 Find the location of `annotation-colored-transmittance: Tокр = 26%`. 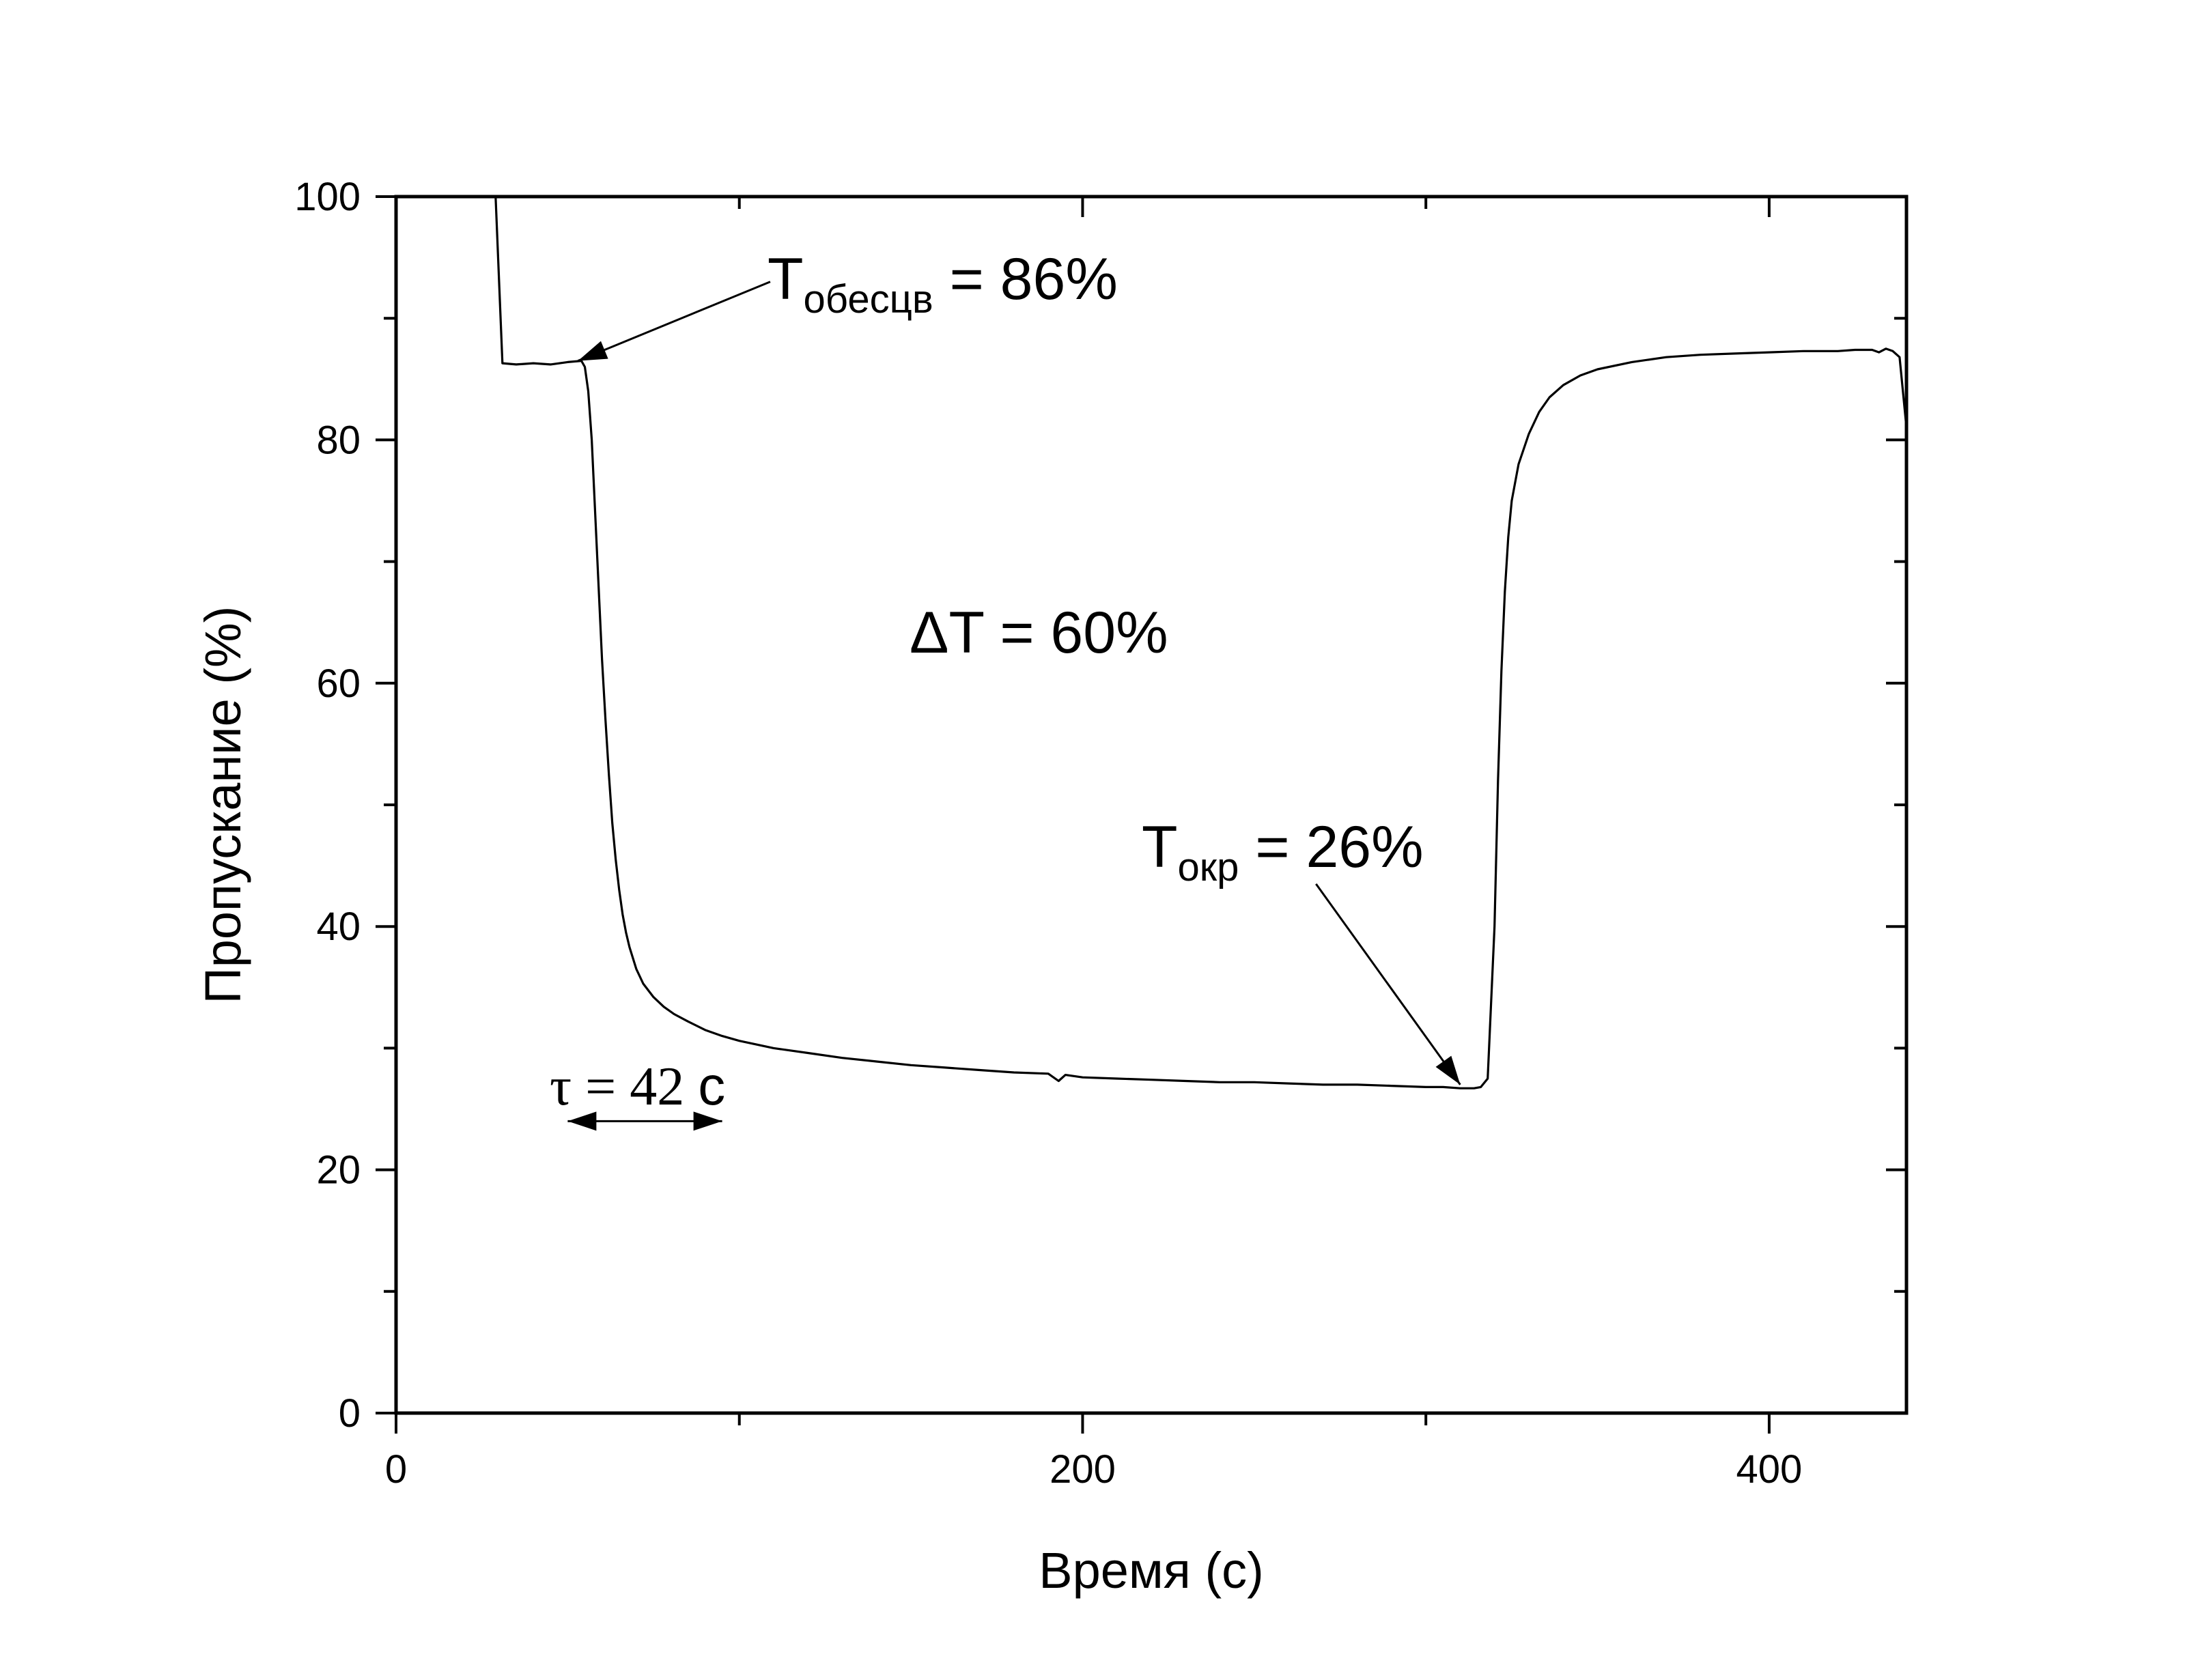

annotation-colored-transmittance: Tокр = 26% is located at coordinates (1283, 851).